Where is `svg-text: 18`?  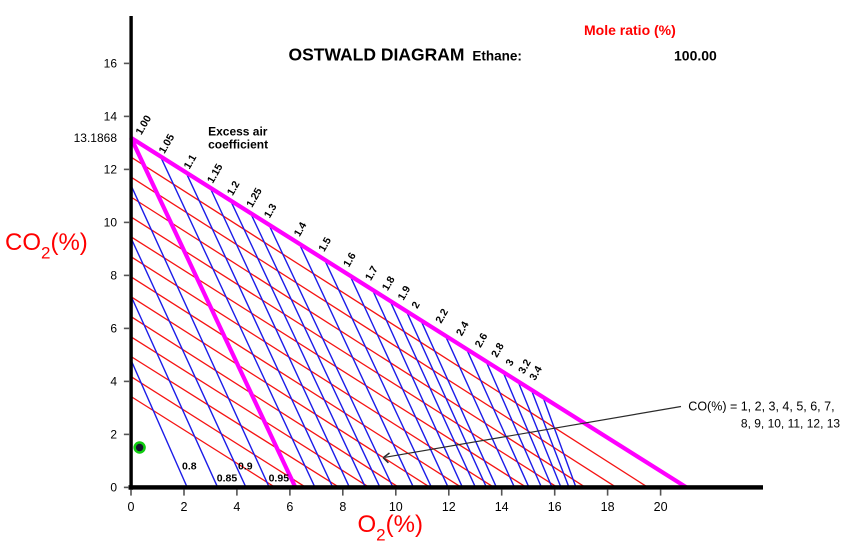
svg-text: 18 is located at coordinates (608, 507).